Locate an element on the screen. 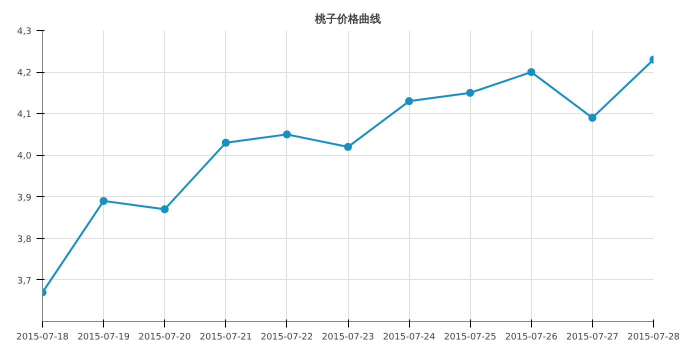 This screenshot has width=694, height=351. x-tick-label: 2015-07-25 is located at coordinates (470, 337).